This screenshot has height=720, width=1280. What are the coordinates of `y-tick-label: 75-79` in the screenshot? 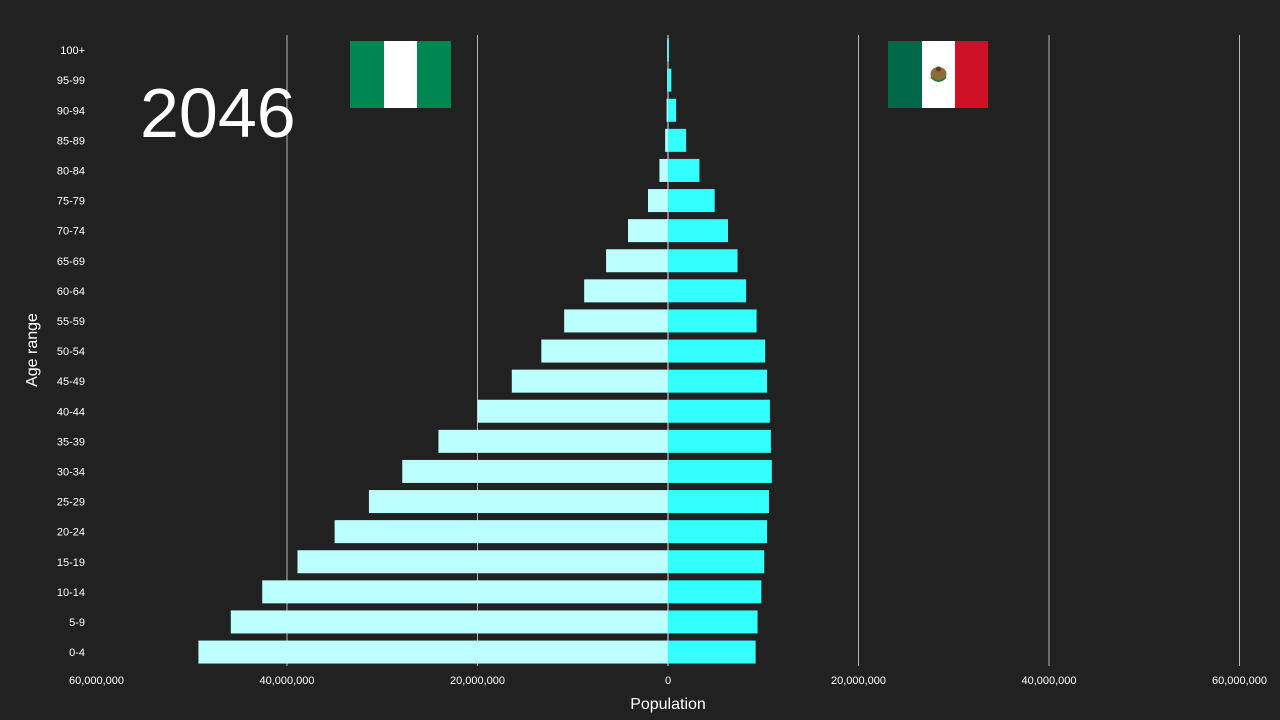 It's located at (71, 202).